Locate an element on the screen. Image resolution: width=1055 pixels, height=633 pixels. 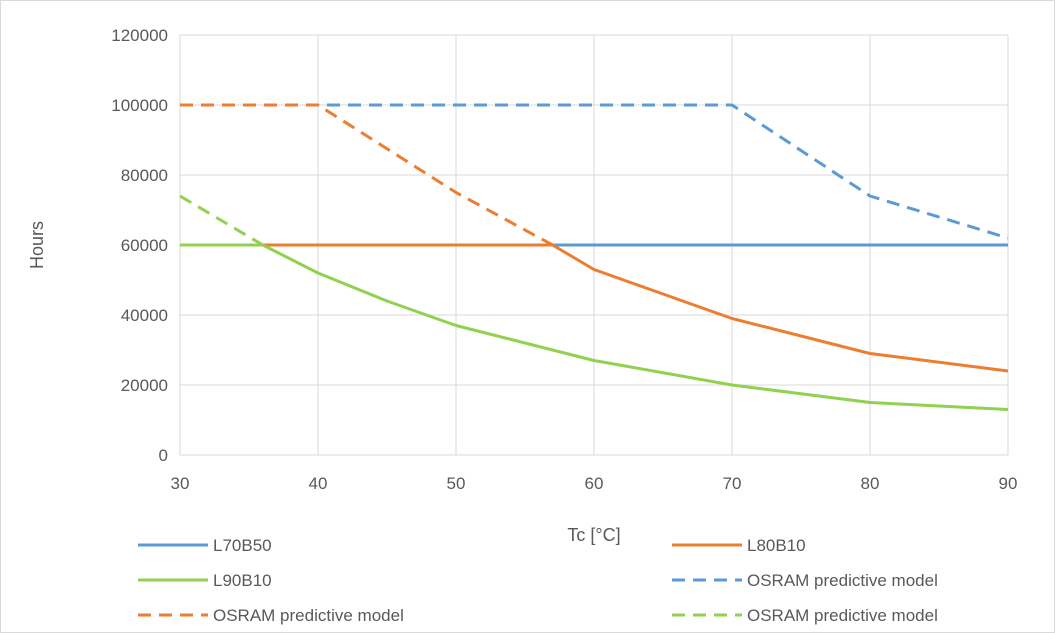
x-tick-label: 60 is located at coordinates (594, 483).